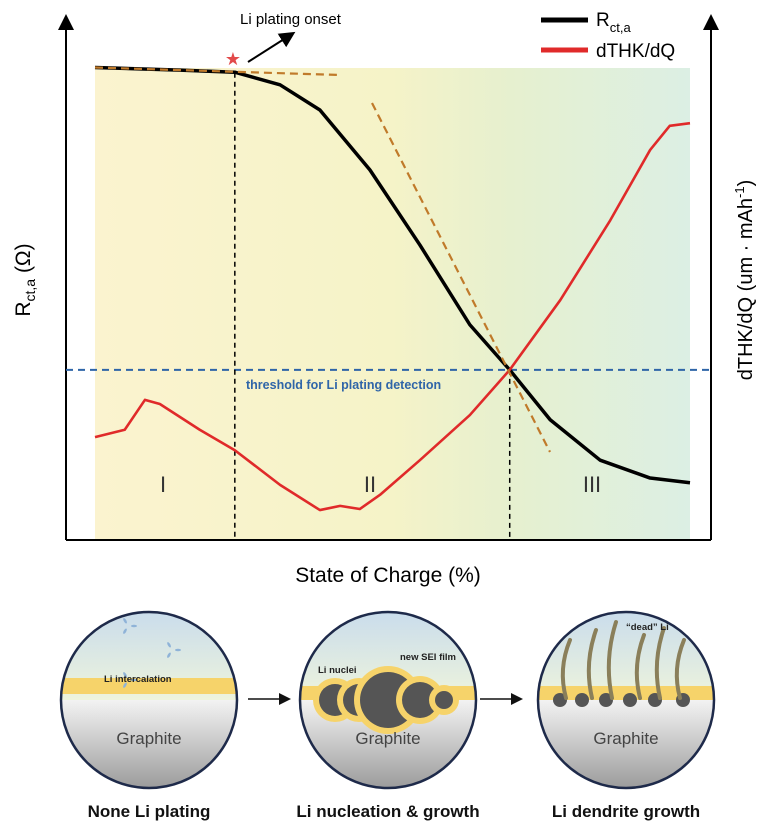  Describe the element at coordinates (744, 280) in the screenshot. I see `y-axis-right-label: dTHK/dQ (um · mAh-1)` at that location.